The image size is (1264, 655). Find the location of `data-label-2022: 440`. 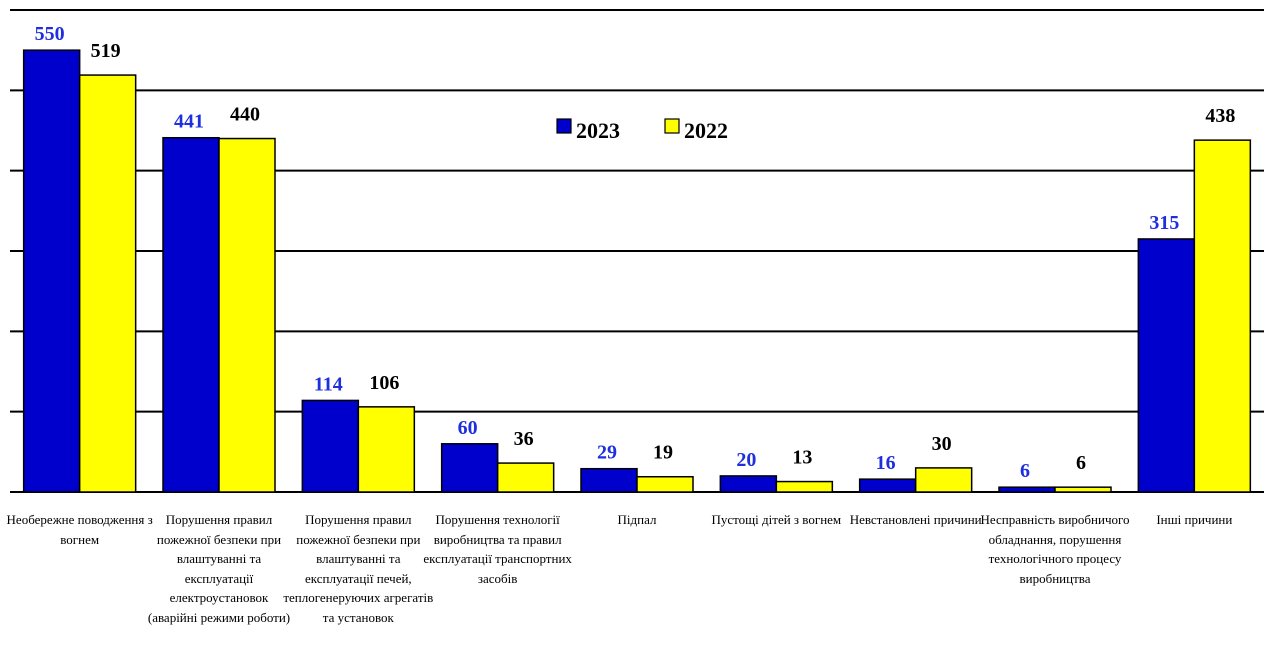

data-label-2022: 440 is located at coordinates (245, 115).